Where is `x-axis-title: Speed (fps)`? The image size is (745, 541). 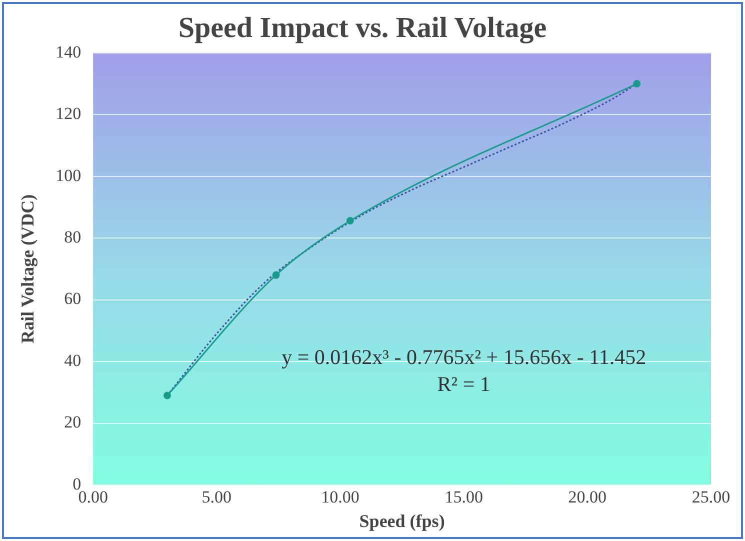 x-axis-title: Speed (fps) is located at coordinates (402, 520).